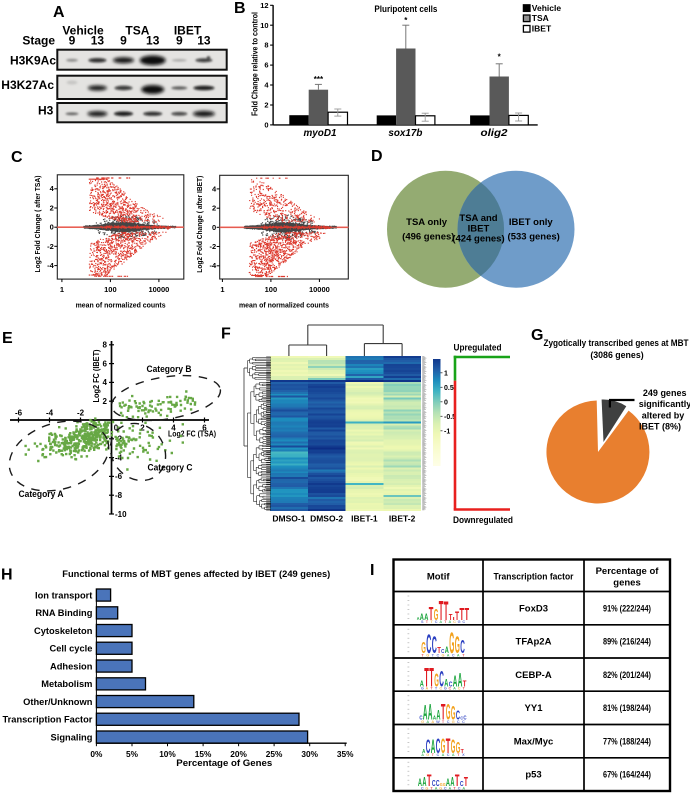 The height and width of the screenshot is (801, 690). I want to click on svg-text: -2, so click(81, 413).